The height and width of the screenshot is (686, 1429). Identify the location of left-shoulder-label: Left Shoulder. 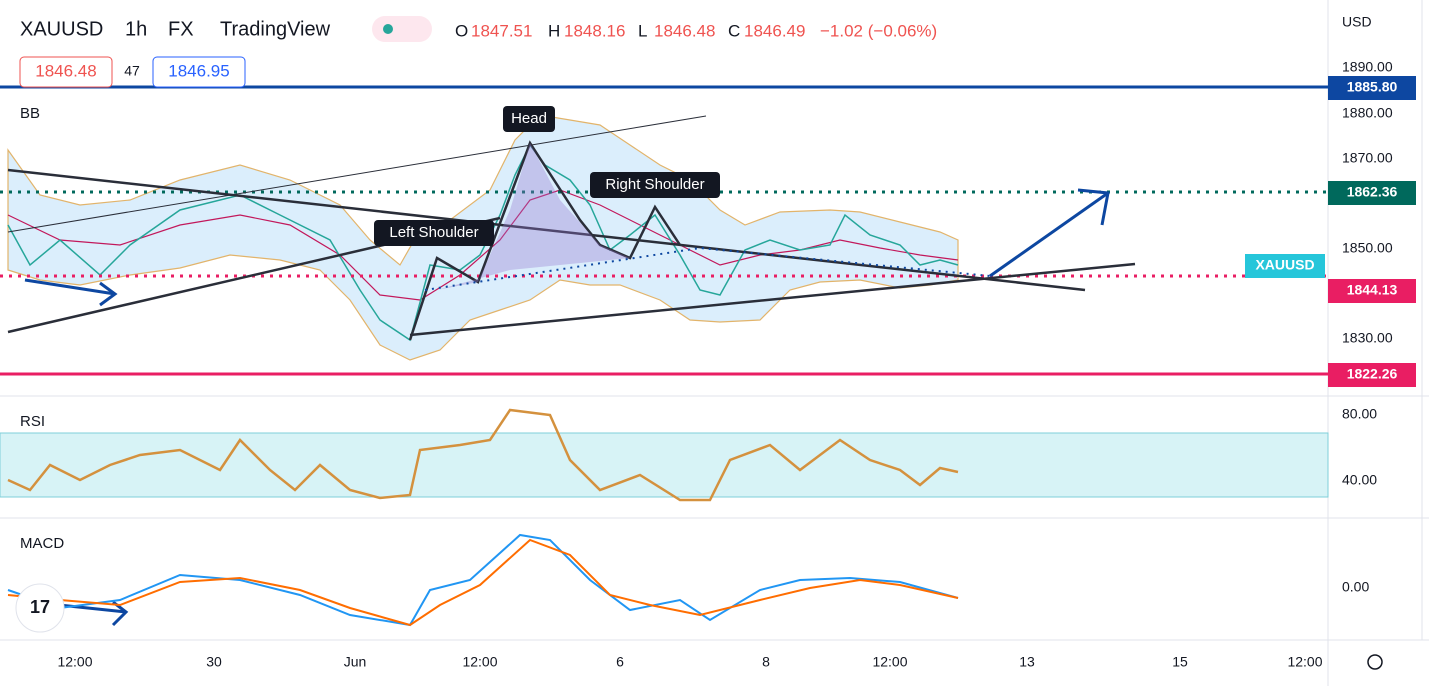
(433, 232).